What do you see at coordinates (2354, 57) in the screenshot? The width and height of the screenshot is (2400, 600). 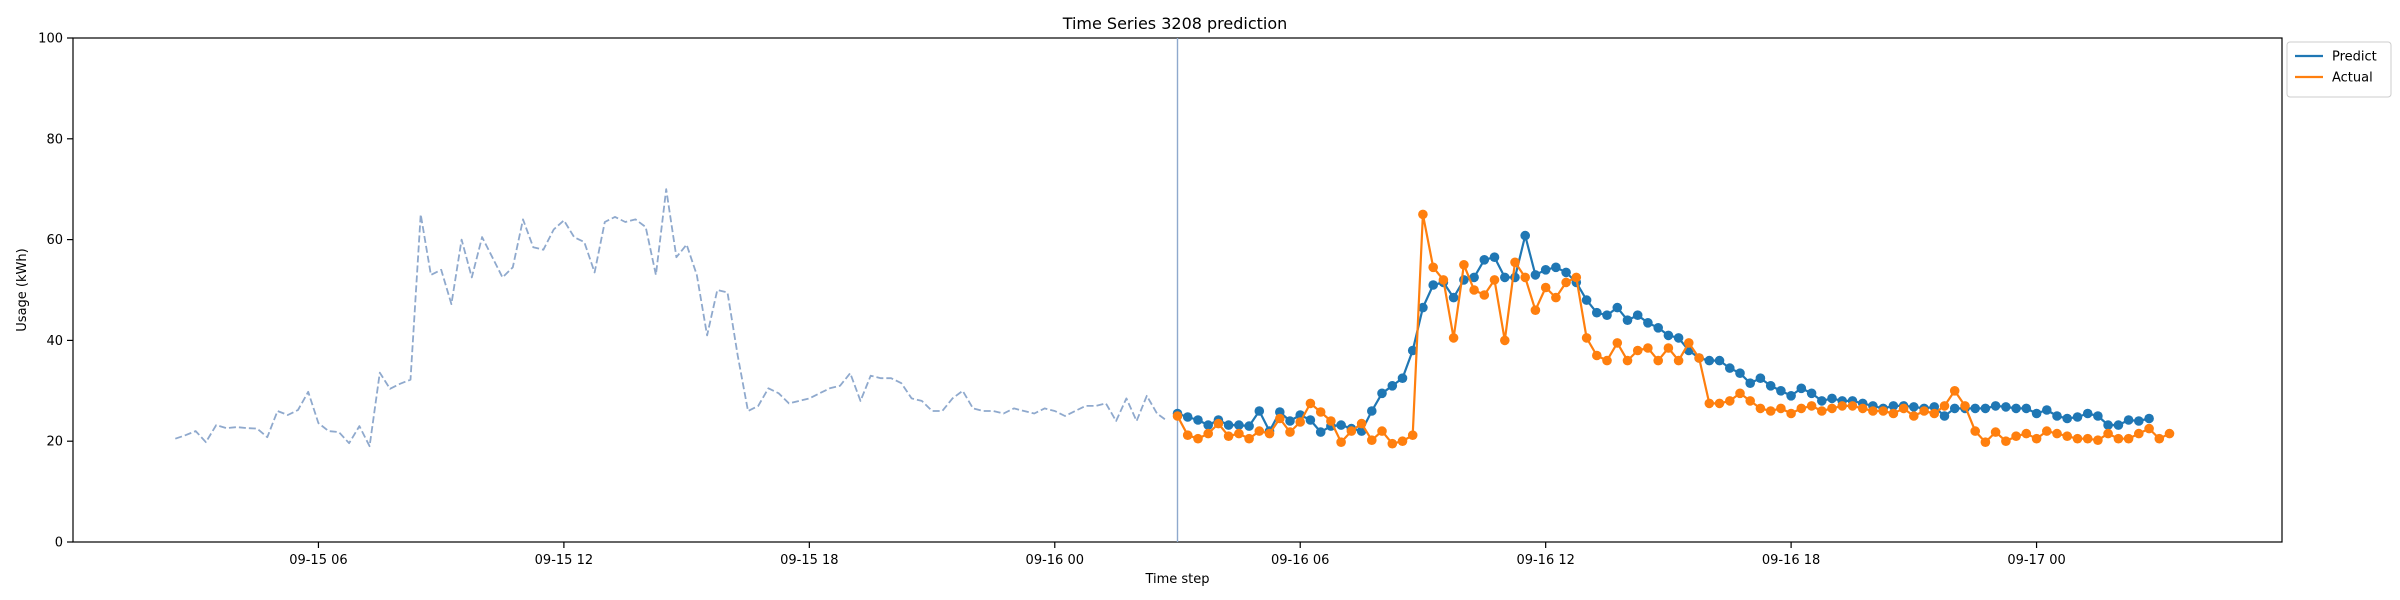 I see `legend-label: Predict` at bounding box center [2354, 57].